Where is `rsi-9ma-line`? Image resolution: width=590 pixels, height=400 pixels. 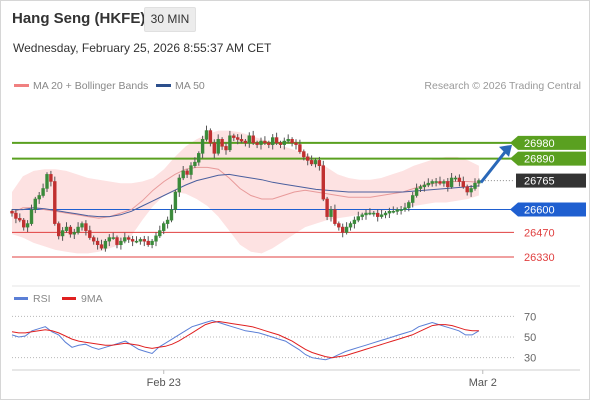 rsi-9ma-line is located at coordinates (245, 339).